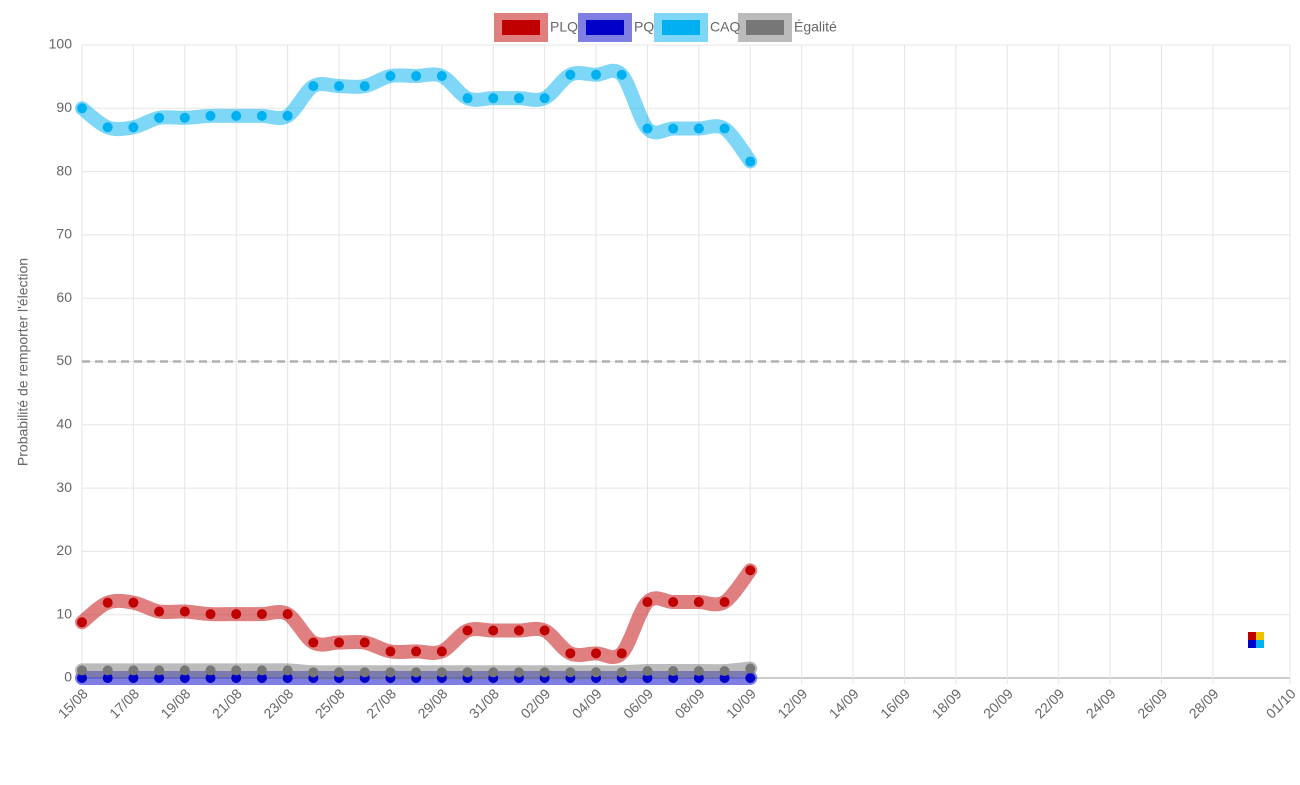 The height and width of the screenshot is (785, 1300). What do you see at coordinates (1049, 703) in the screenshot?
I see `x-tick-label: 22/09` at bounding box center [1049, 703].